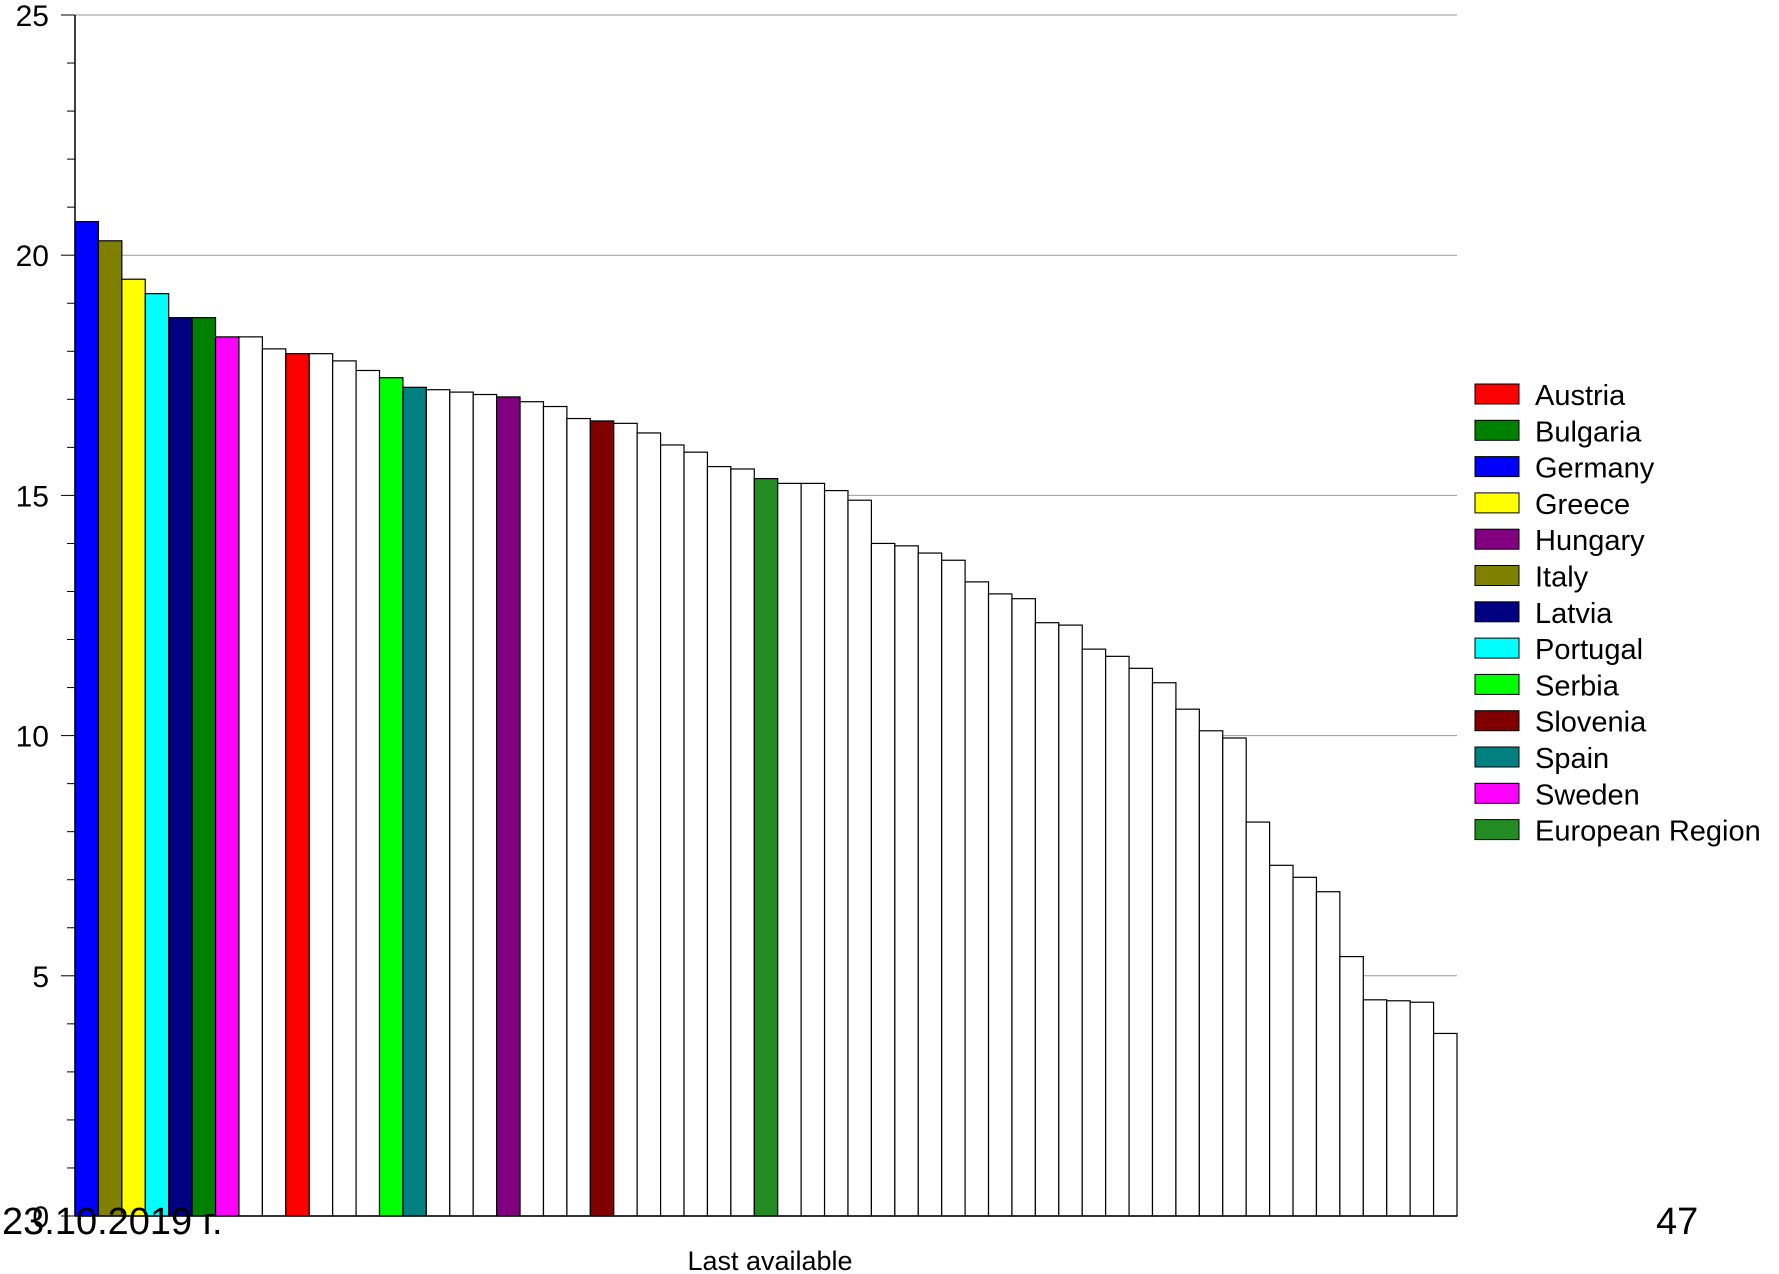 This screenshot has height=1274, width=1779. I want to click on bar-spain, so click(414, 801).